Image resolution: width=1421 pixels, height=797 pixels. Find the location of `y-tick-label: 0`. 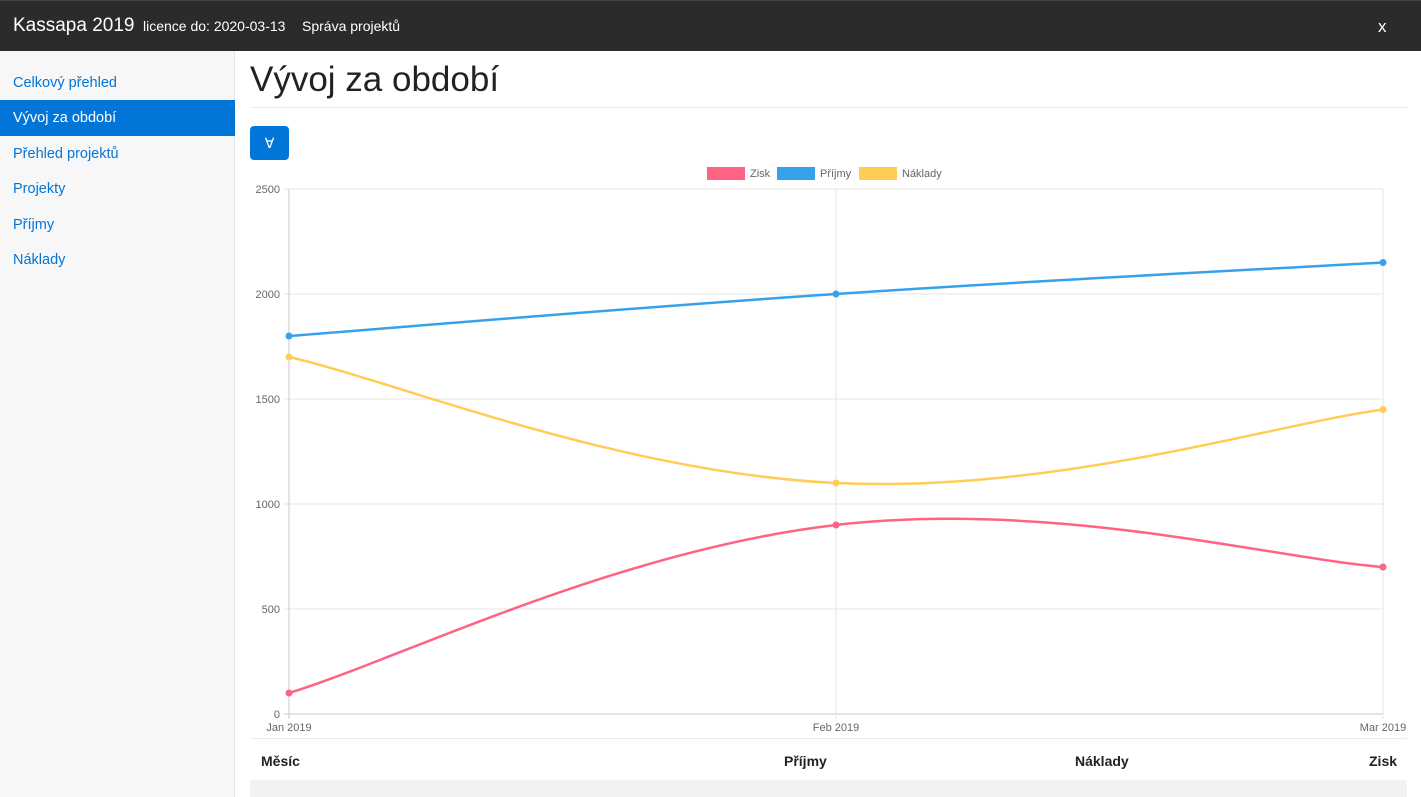

y-tick-label: 0 is located at coordinates (277, 715).